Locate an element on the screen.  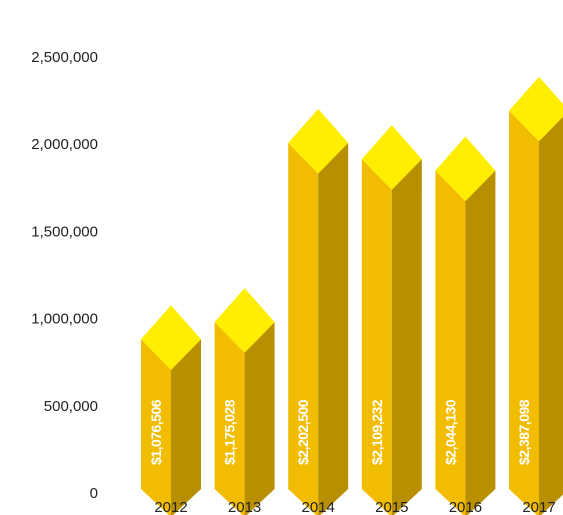
bar: $2,044,130 is located at coordinates (465, 325).